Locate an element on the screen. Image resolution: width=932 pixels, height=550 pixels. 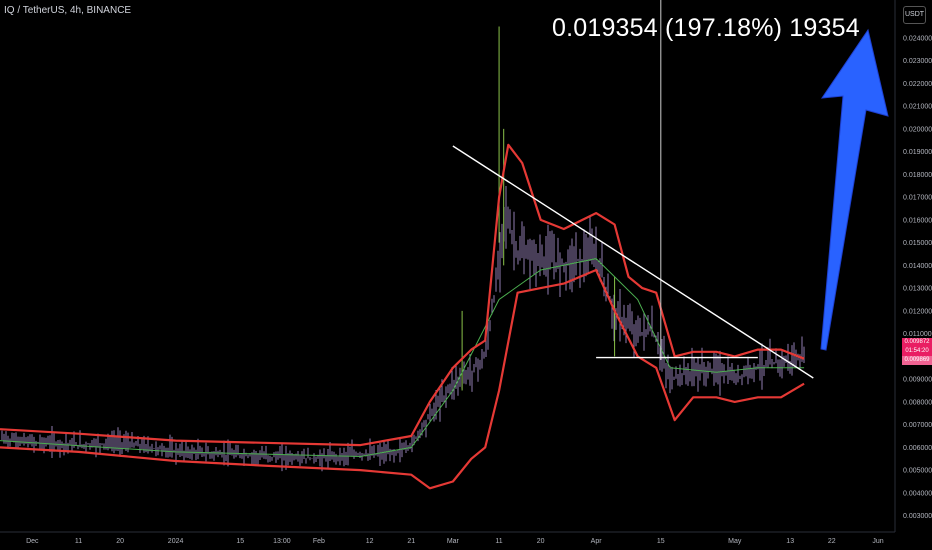
y-tick-label: 0.018000 is located at coordinates (917, 175).